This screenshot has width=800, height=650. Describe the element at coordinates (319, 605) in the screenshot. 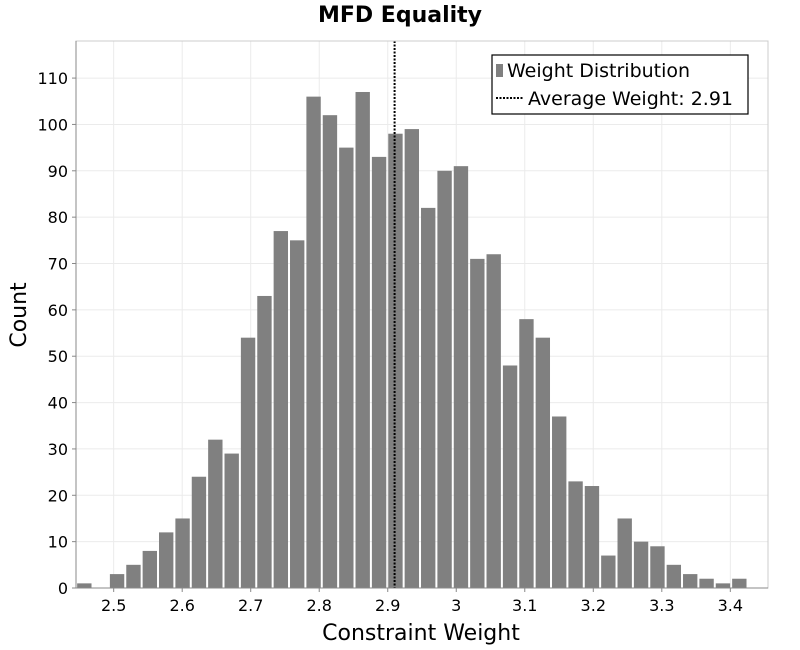

I see `x-tick-label: 2.8` at that location.